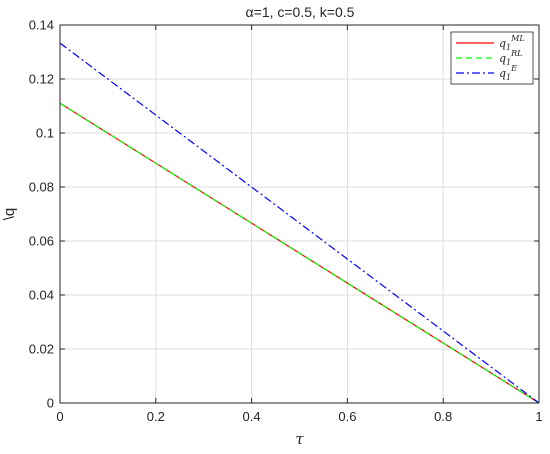  What do you see at coordinates (41, 295) in the screenshot?
I see `y-tick-label: 0.04` at bounding box center [41, 295].